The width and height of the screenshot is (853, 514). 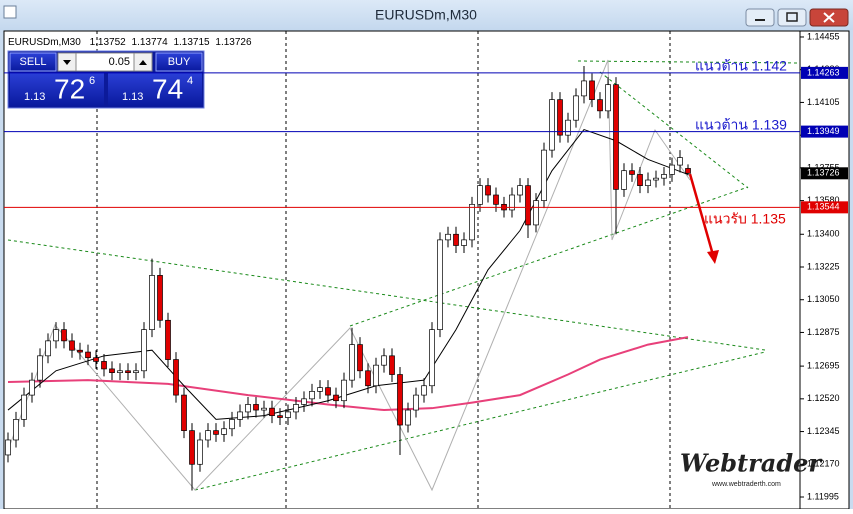 I want to click on annotation: แนวรับ 1.135, so click(x=745, y=219).